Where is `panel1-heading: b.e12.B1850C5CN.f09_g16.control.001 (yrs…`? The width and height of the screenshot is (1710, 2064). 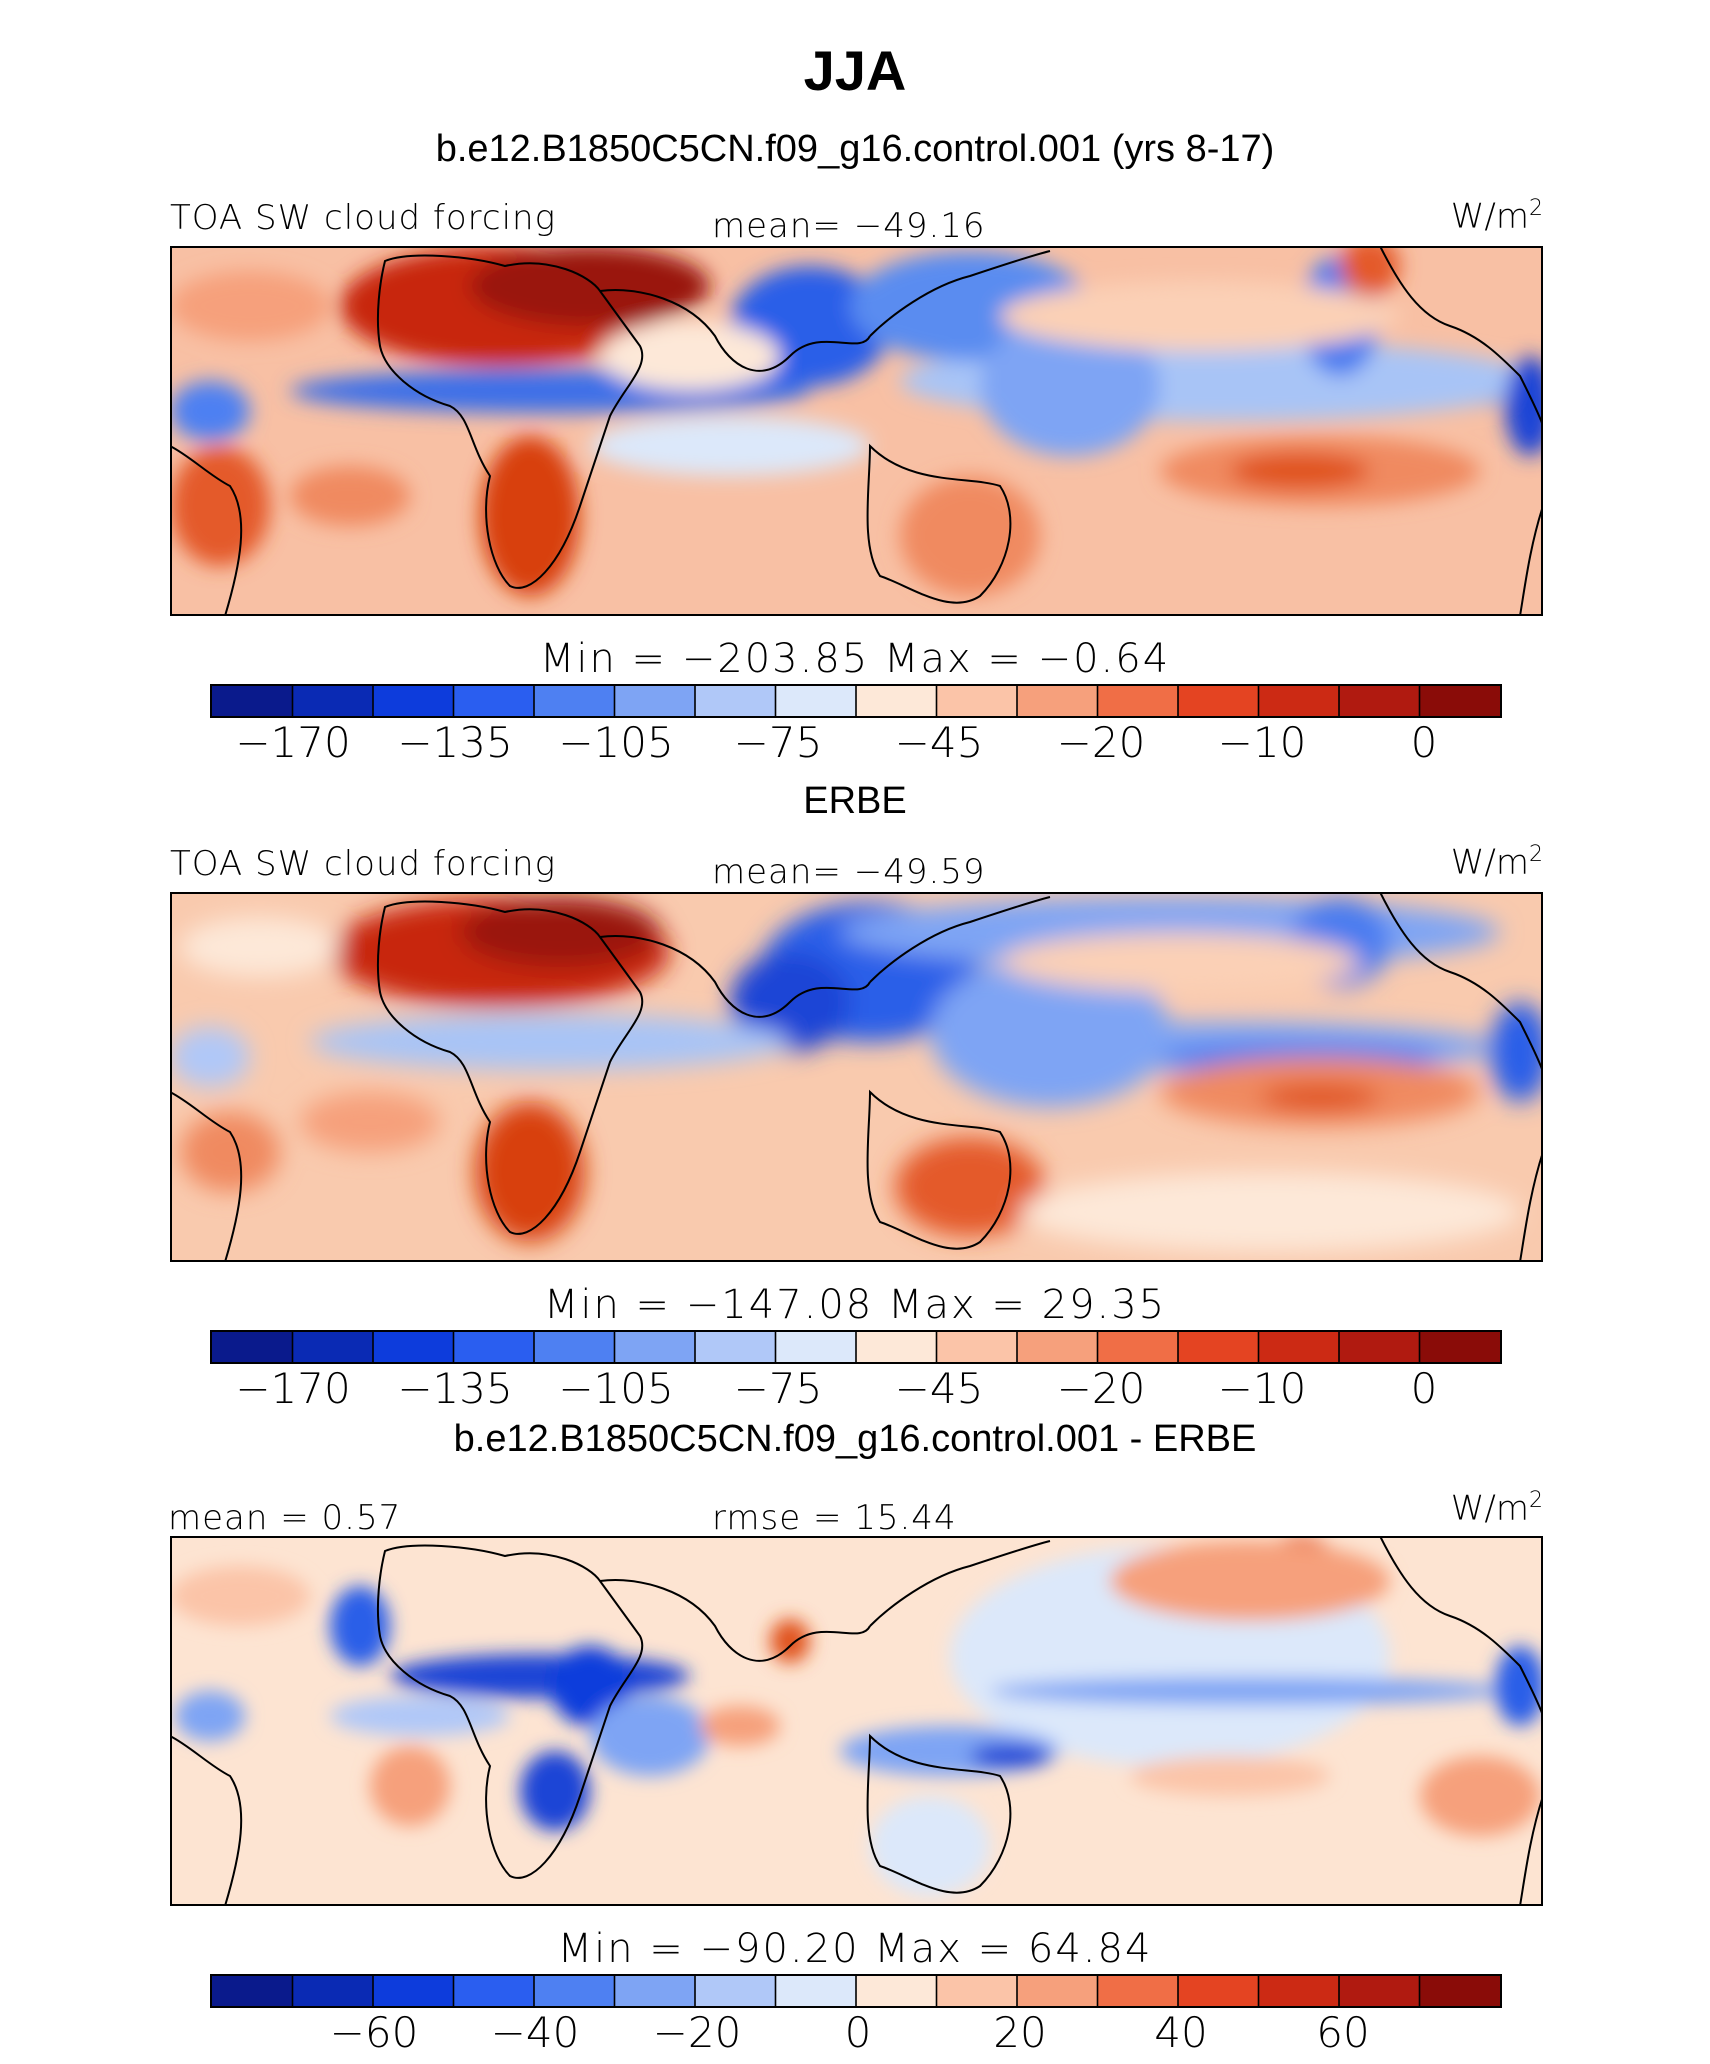 panel1-heading: b.e12.B1850C5CN.f09_g16.control.001 (yrs… is located at coordinates (855, 149).